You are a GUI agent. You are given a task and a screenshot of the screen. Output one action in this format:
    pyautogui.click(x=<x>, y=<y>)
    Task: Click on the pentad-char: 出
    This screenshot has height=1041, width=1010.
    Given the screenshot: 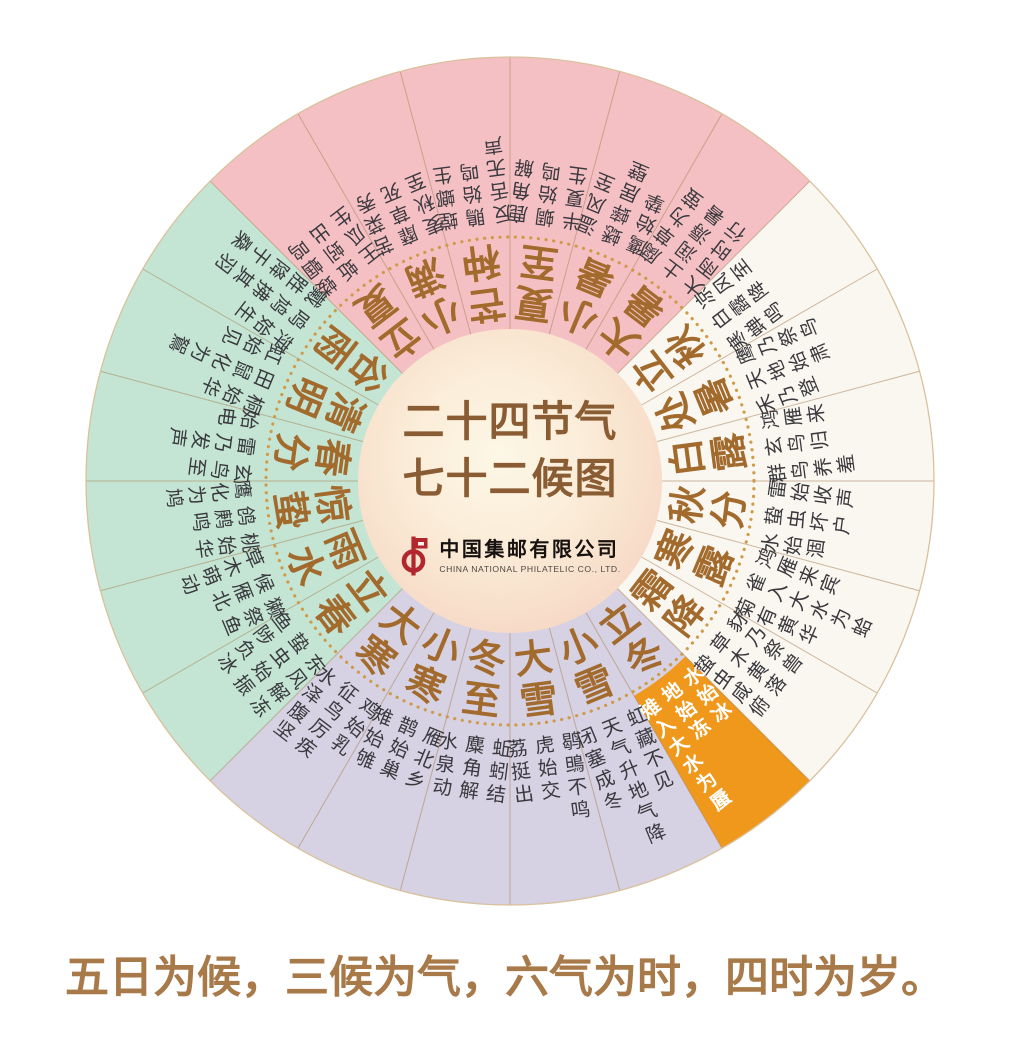 What is the action you would take?
    pyautogui.click(x=524, y=795)
    